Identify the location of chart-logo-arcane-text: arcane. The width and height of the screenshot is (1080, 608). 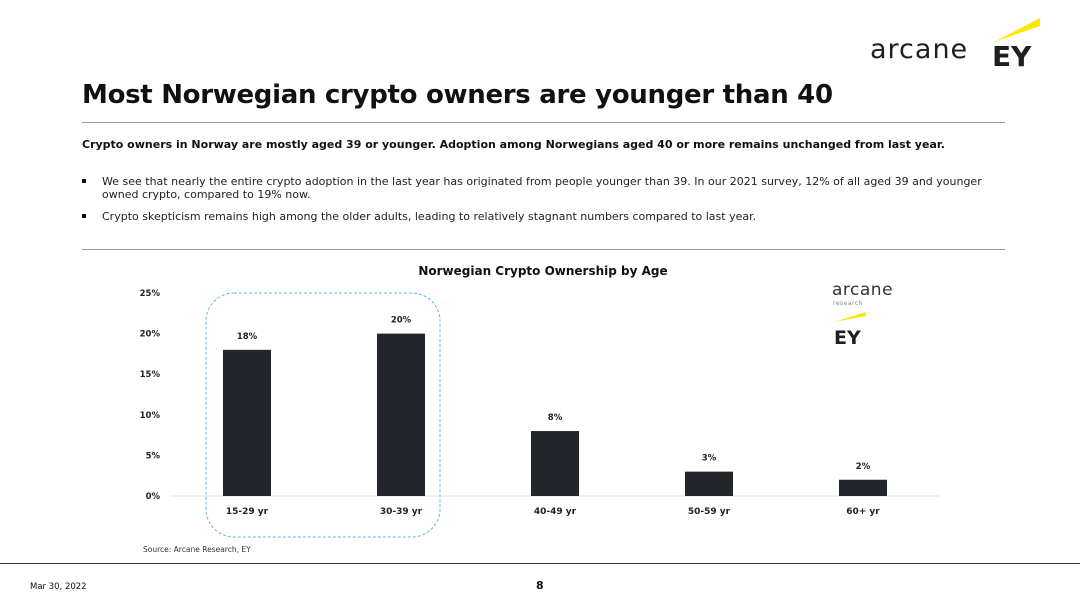
(863, 290).